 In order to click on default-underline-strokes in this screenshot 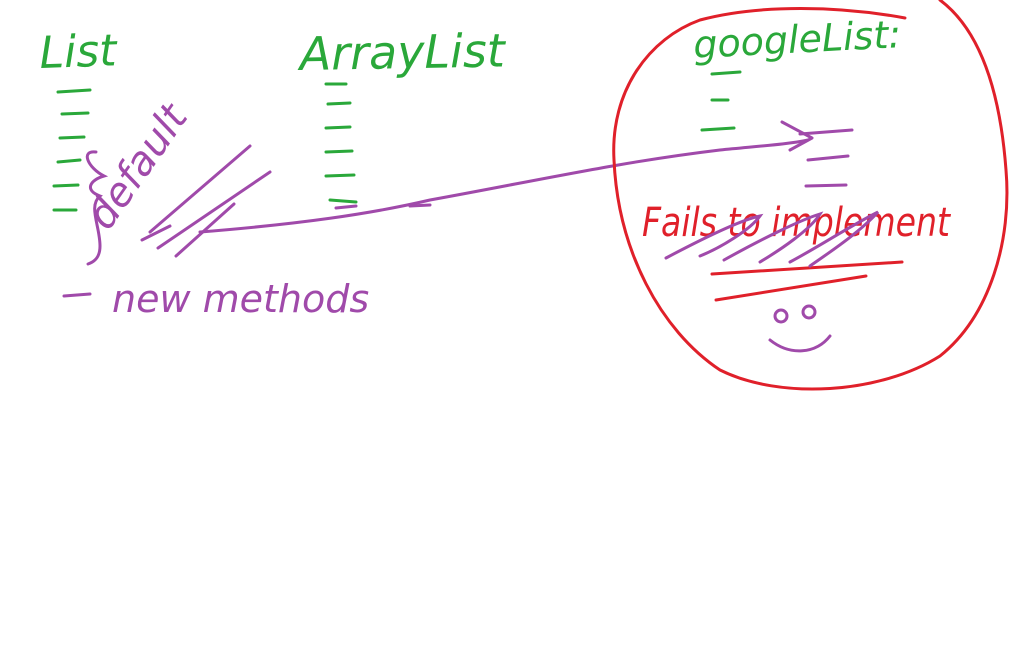, I will do `click(206, 201)`.